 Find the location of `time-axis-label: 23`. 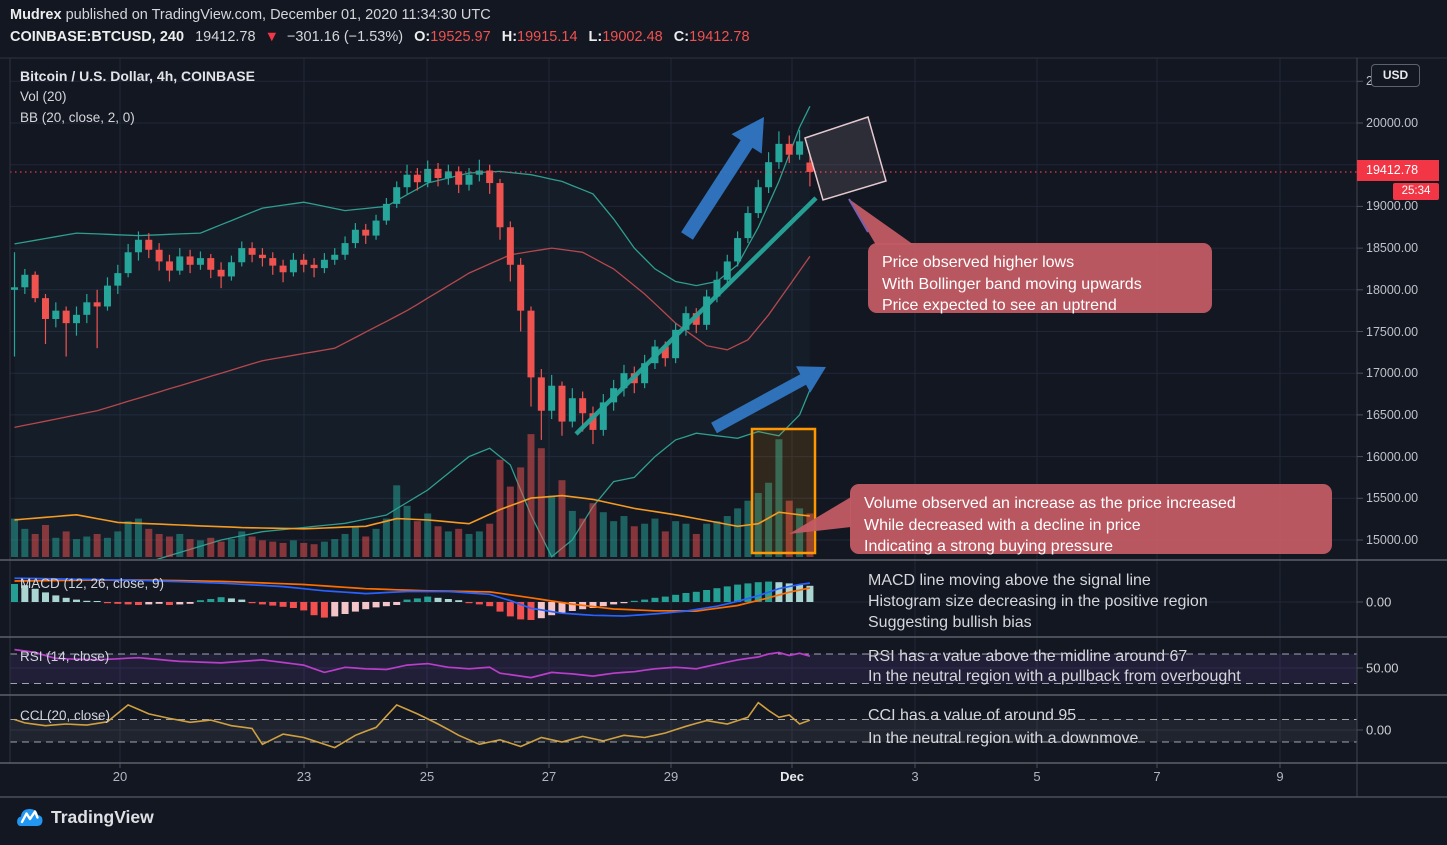

time-axis-label: 23 is located at coordinates (304, 776).